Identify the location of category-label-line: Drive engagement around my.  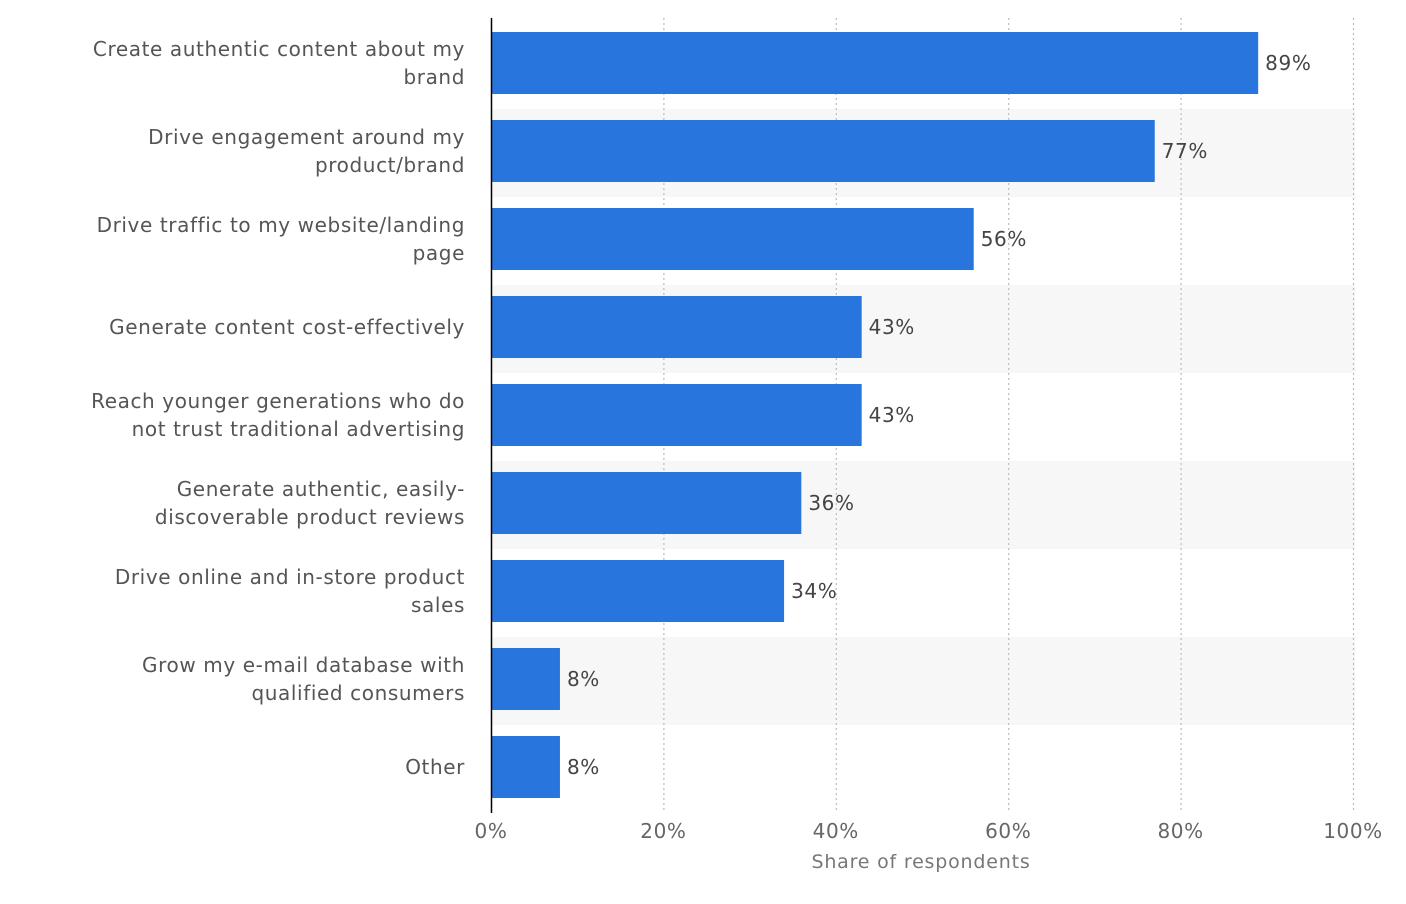
(306, 137).